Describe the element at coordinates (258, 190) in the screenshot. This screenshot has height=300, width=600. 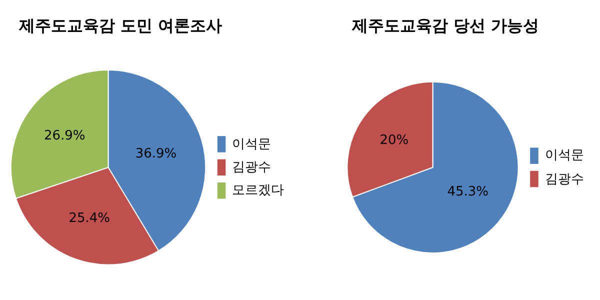
I see `legend-label: 모르겠다` at that location.